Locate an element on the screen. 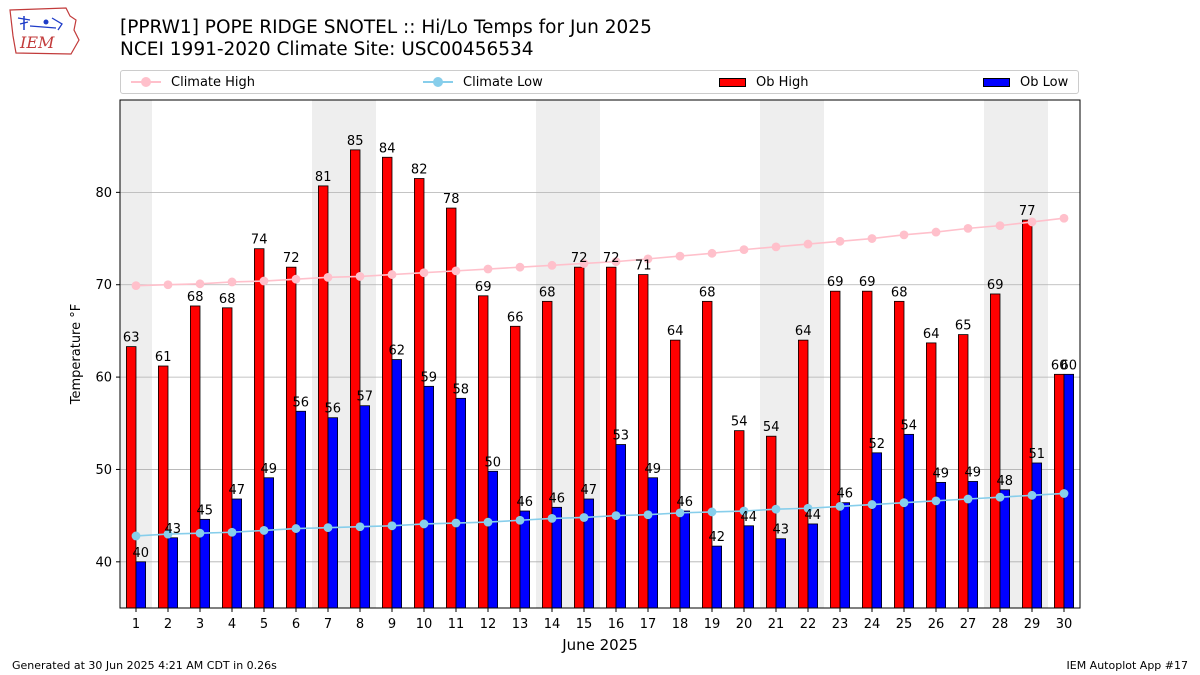 The image size is (1200, 675). y-tick-label: 80 is located at coordinates (103, 193).